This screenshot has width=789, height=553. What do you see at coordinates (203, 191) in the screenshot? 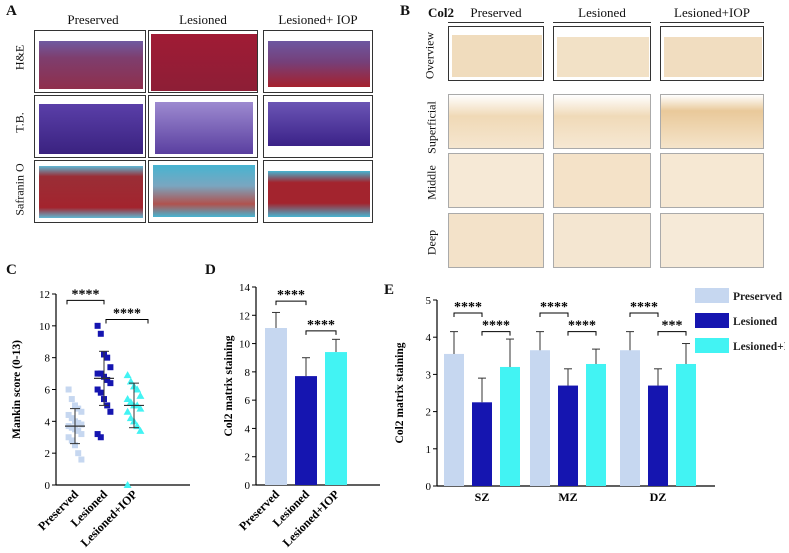
I see `safranin-lesioned-image` at bounding box center [203, 191].